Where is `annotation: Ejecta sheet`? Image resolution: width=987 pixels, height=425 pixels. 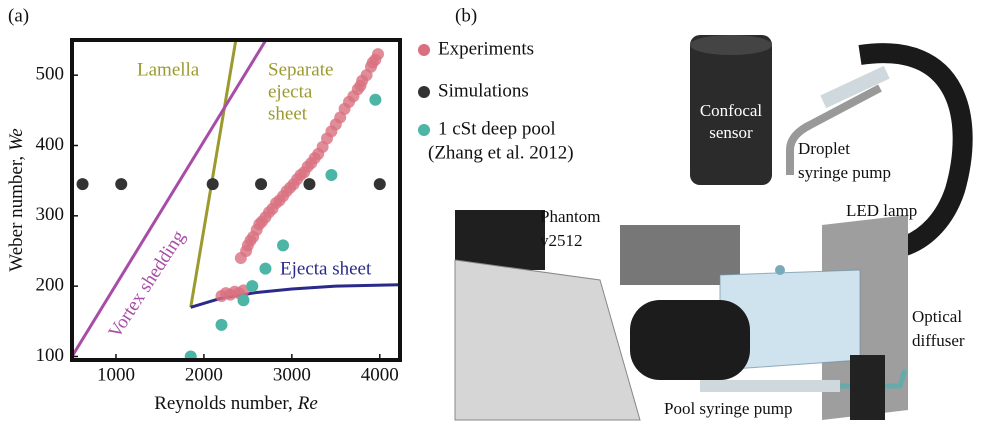
annotation: Ejecta sheet is located at coordinates (326, 268).